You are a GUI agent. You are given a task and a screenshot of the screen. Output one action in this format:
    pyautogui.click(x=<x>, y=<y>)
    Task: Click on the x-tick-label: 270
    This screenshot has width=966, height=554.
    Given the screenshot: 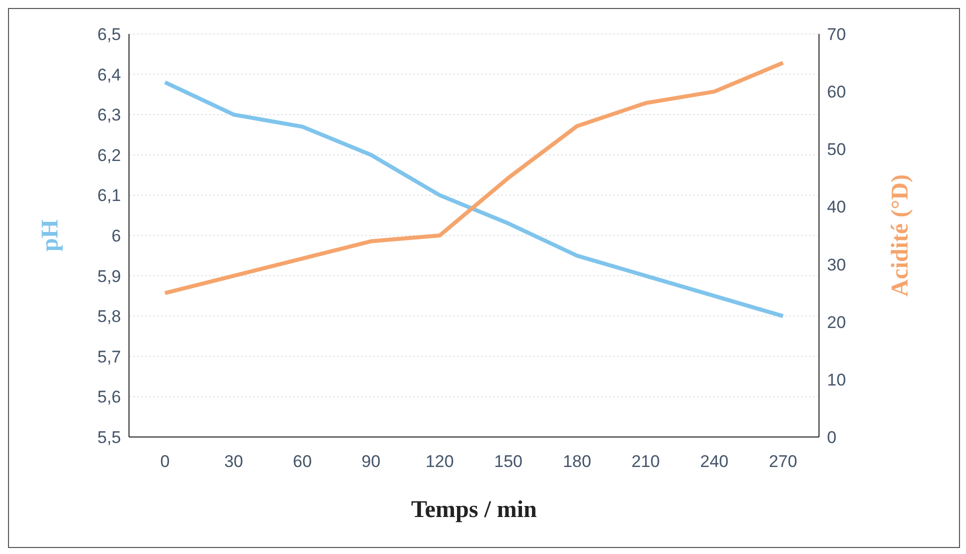 What is the action you would take?
    pyautogui.click(x=783, y=462)
    